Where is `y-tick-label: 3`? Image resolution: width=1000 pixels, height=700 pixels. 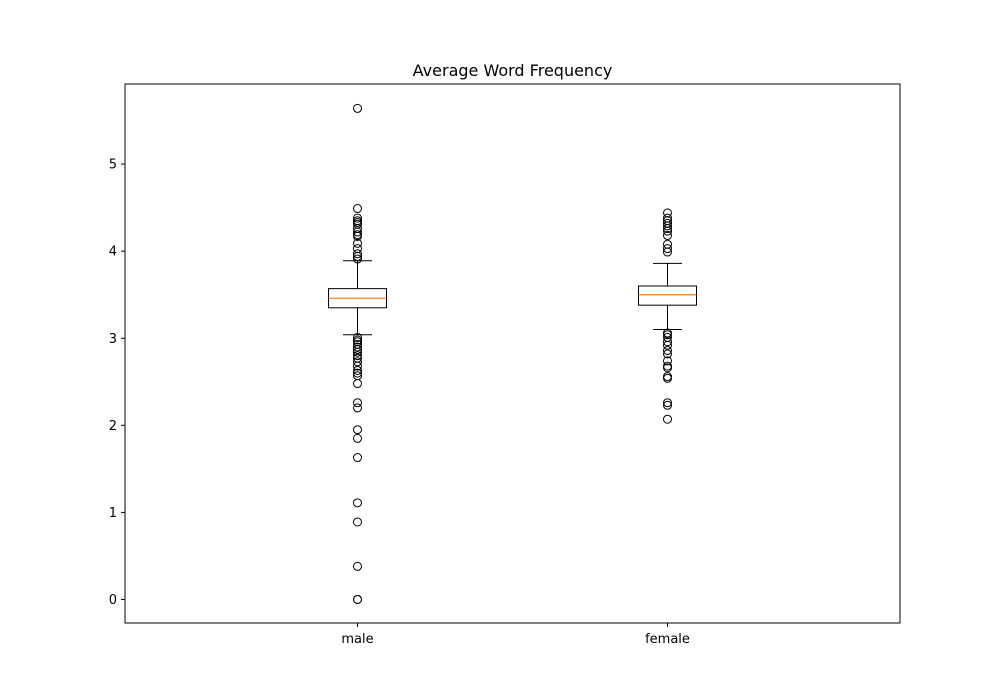
y-tick-label: 3 is located at coordinates (113, 339).